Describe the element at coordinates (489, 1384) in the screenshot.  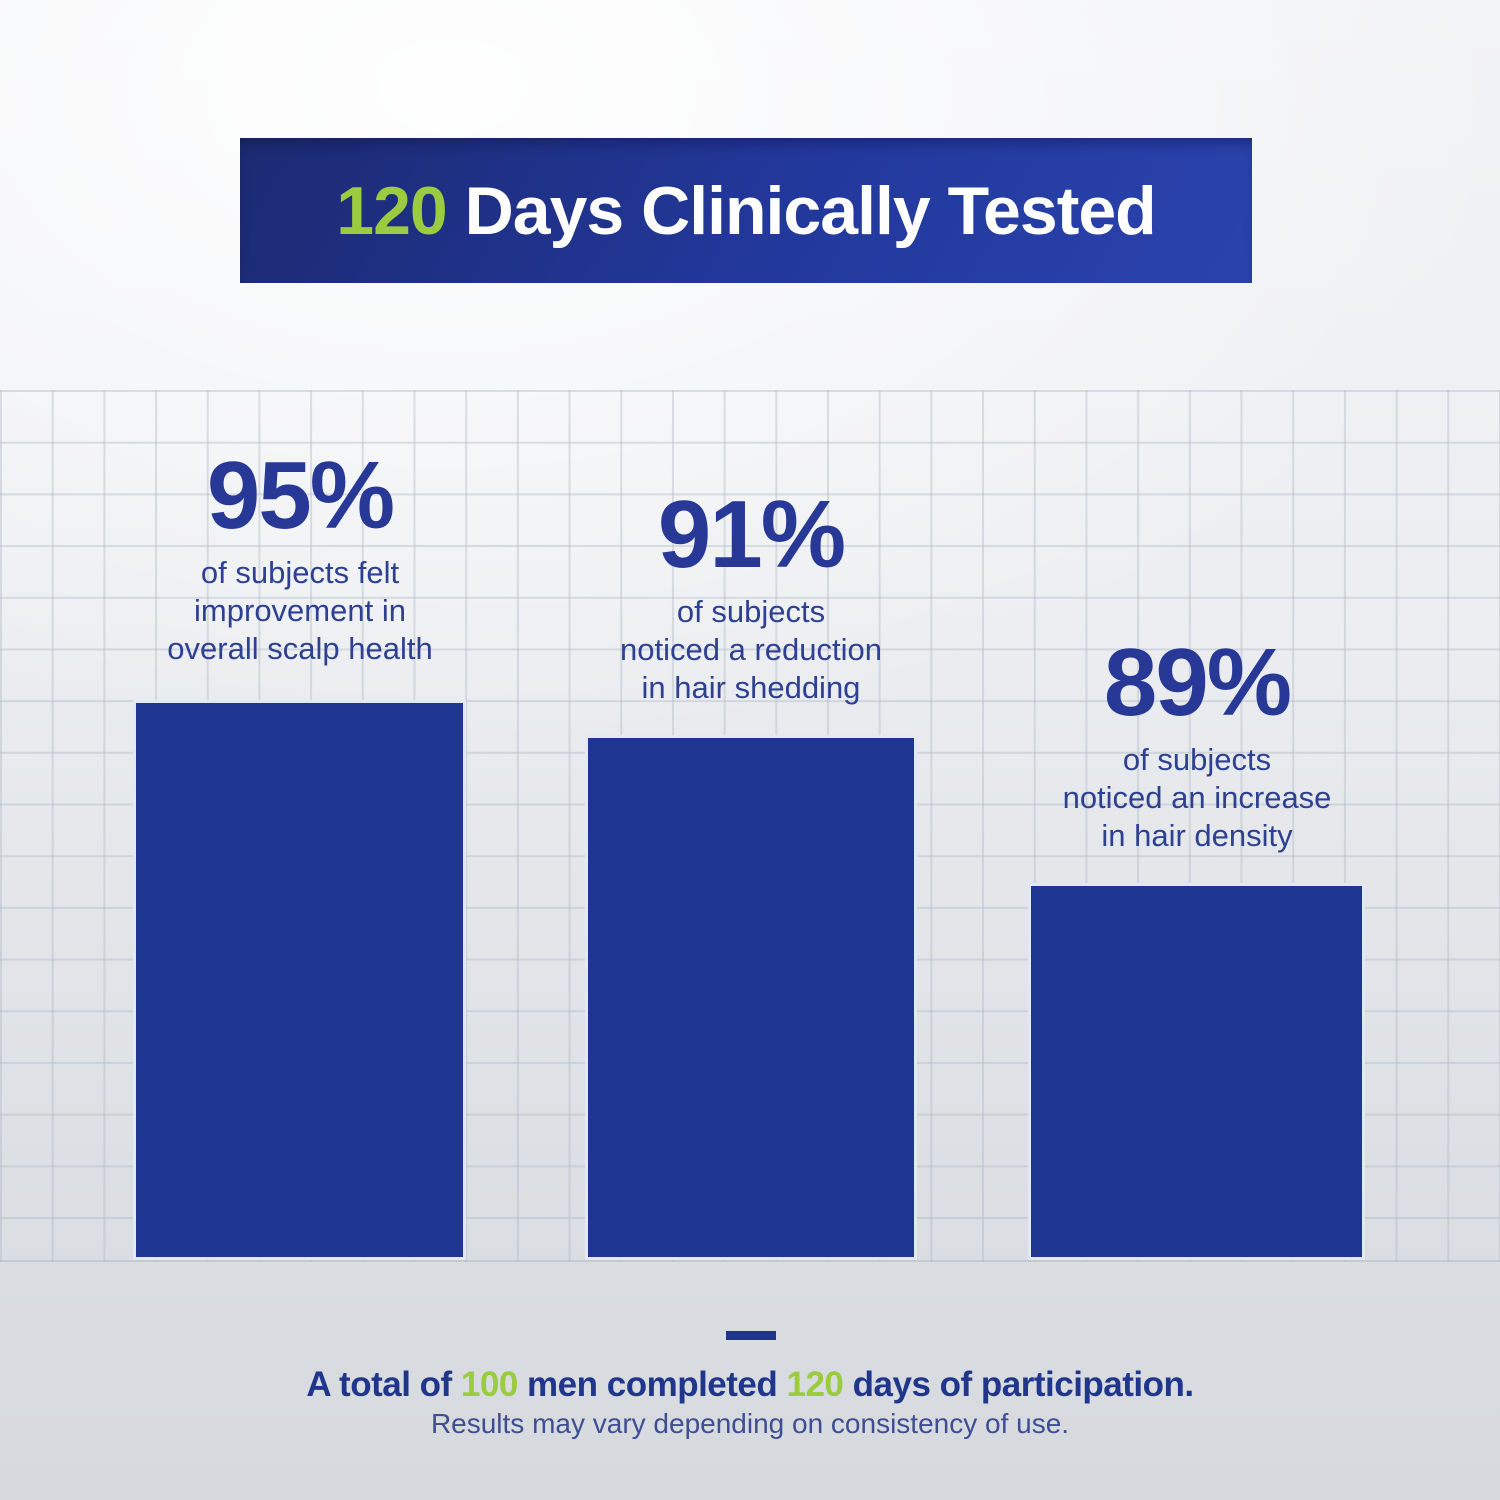
I see `highlight-number: 100` at that location.